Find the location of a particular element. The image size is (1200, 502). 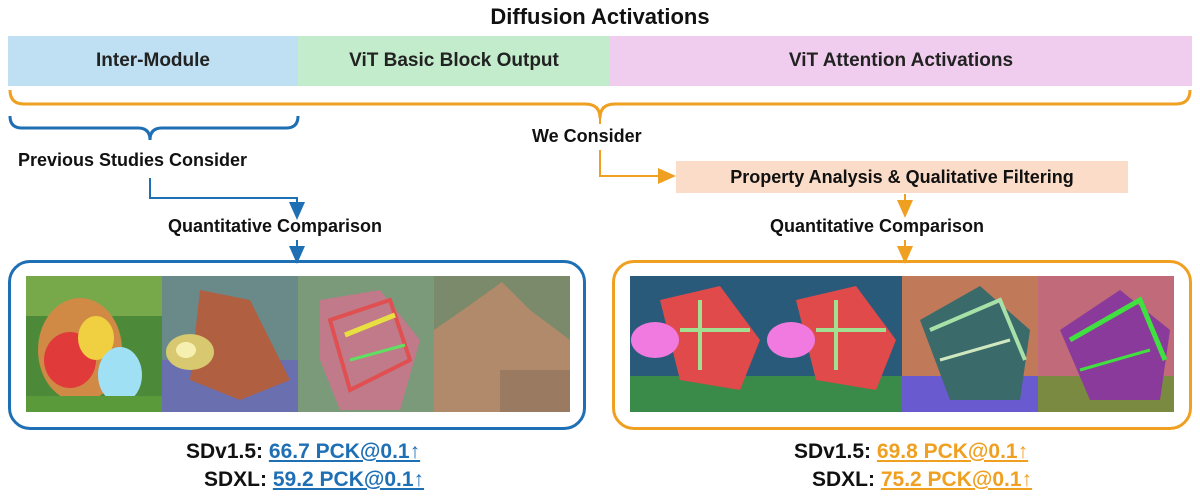

left-feature-images is located at coordinates (298, 344).